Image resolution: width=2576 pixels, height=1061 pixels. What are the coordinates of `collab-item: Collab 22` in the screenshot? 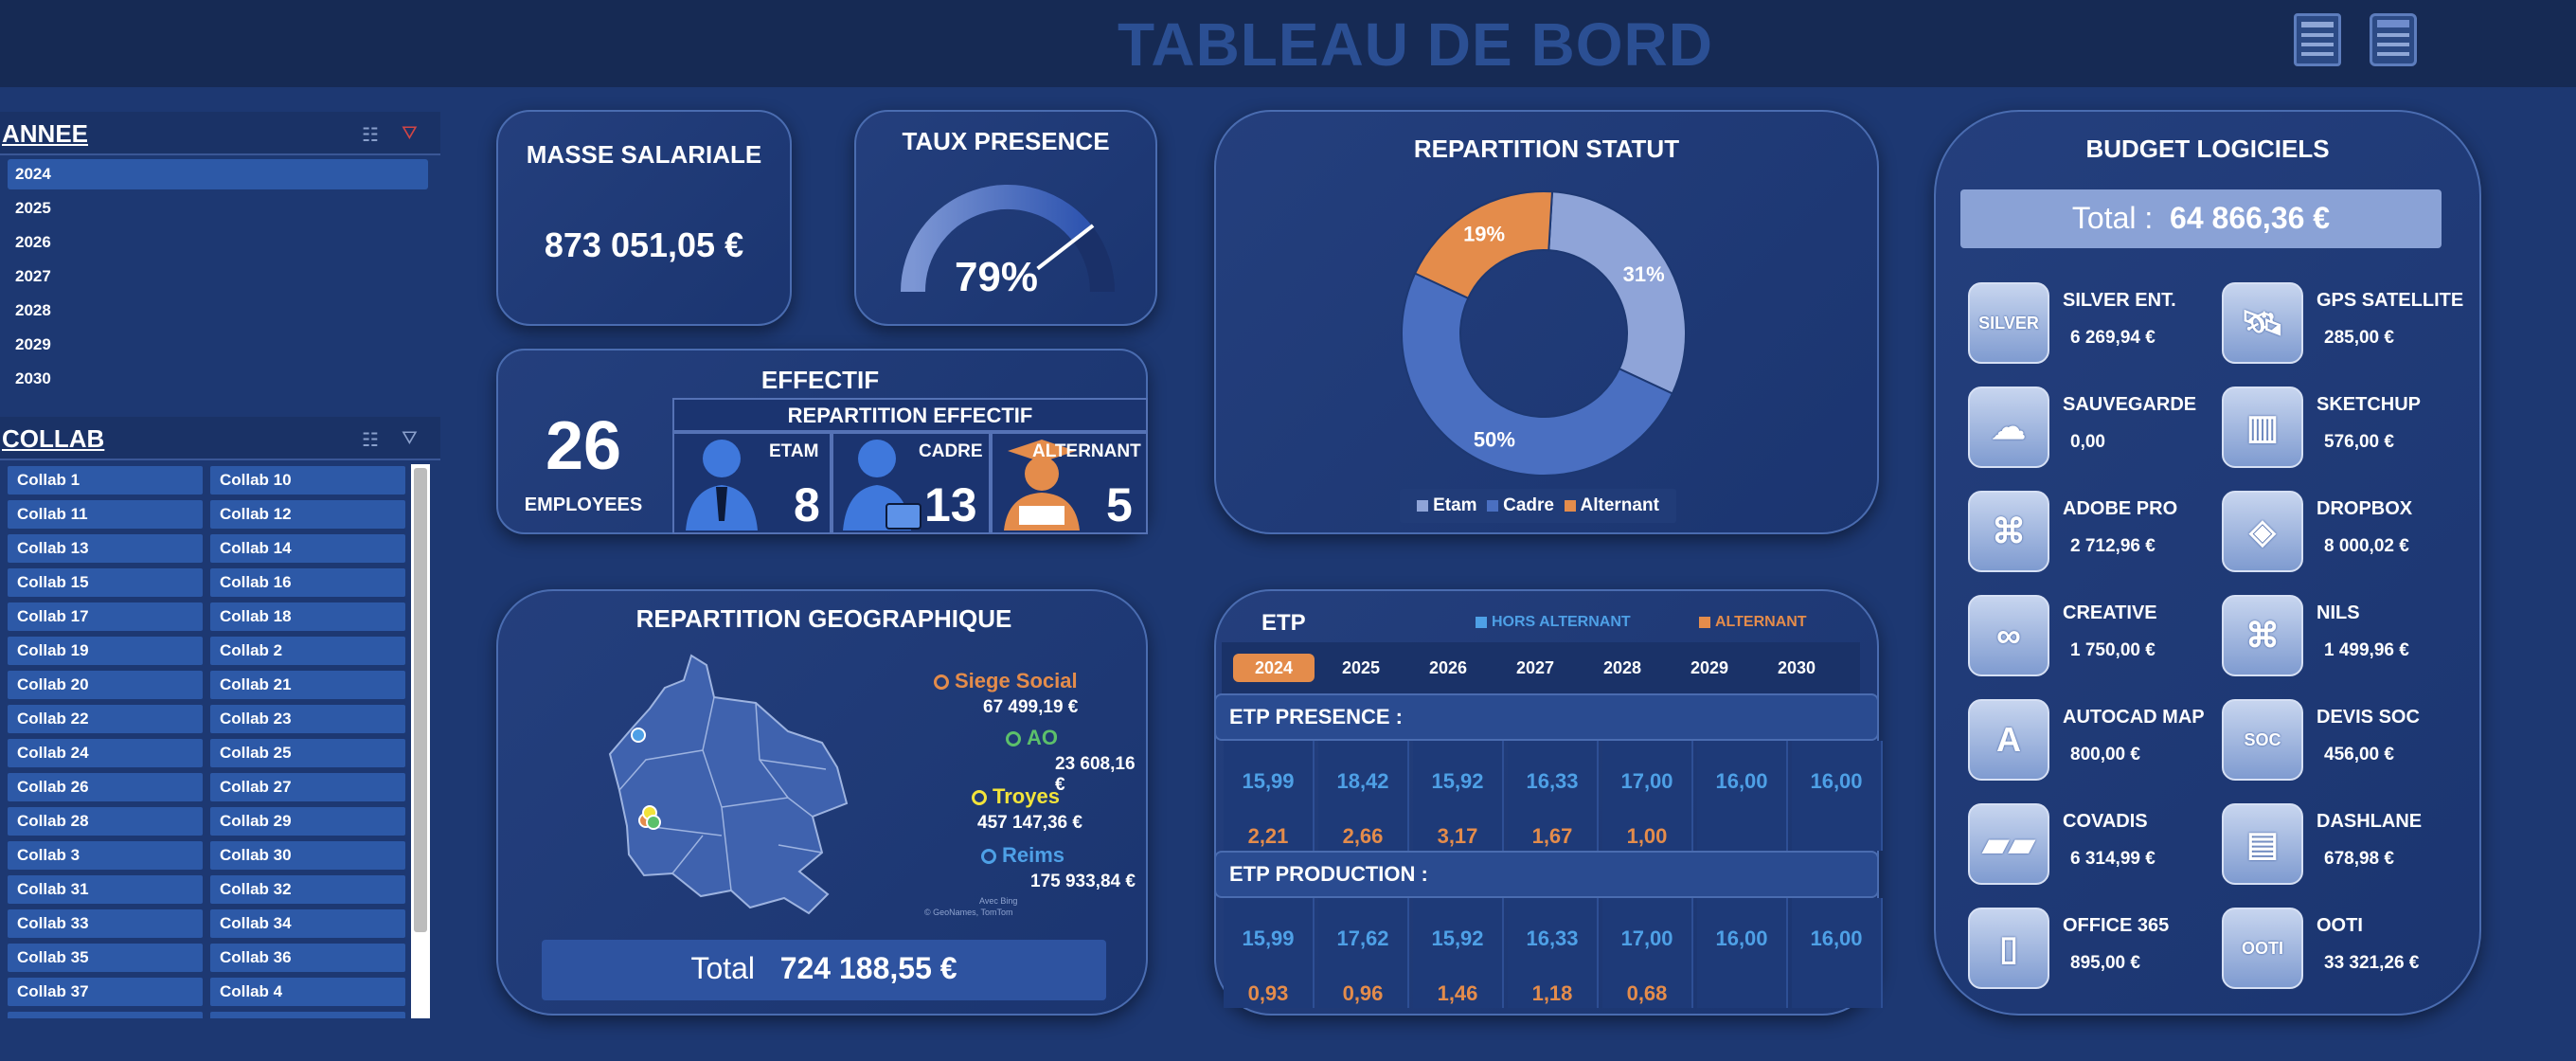 It's located at (105, 719).